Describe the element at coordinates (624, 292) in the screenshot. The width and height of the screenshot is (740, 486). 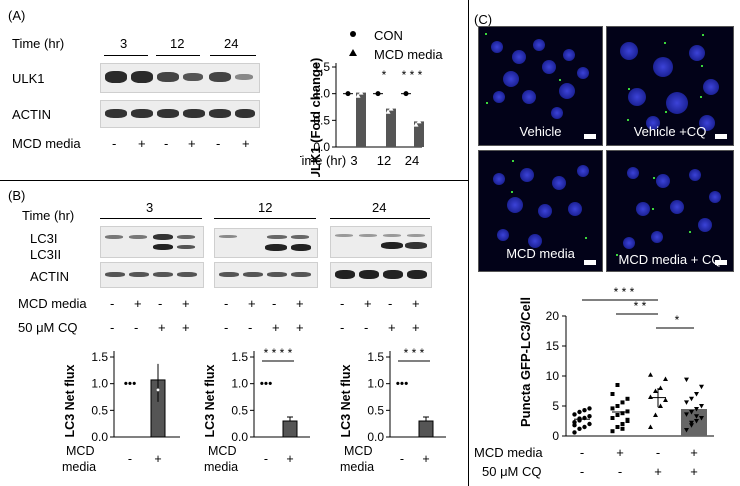
I see `panel-c-sig-1: * * *` at that location.